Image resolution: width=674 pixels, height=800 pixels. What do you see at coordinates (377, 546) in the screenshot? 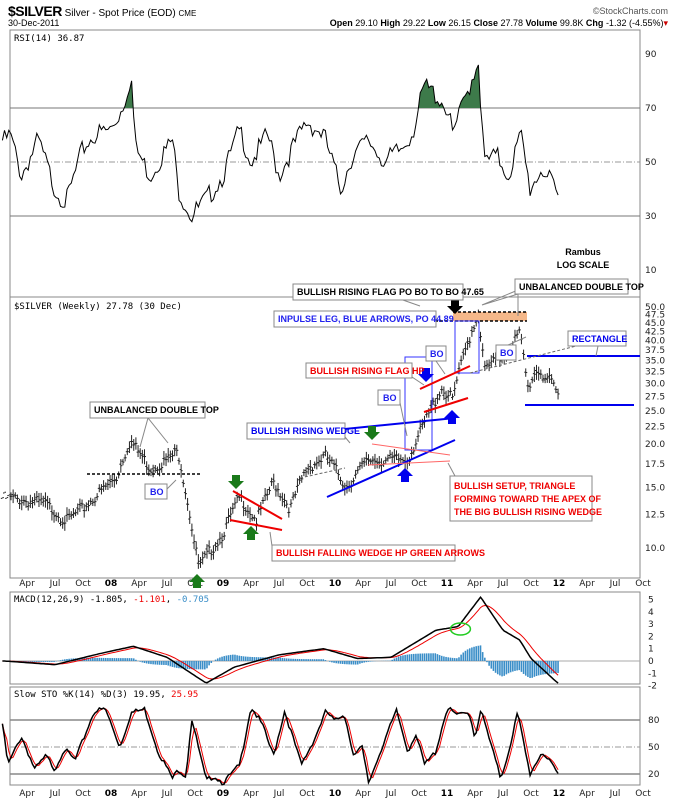
I see `callout-falling-wedge: BULLISH FALLING WEDGE HP GREEN ARROWS` at bounding box center [377, 546].